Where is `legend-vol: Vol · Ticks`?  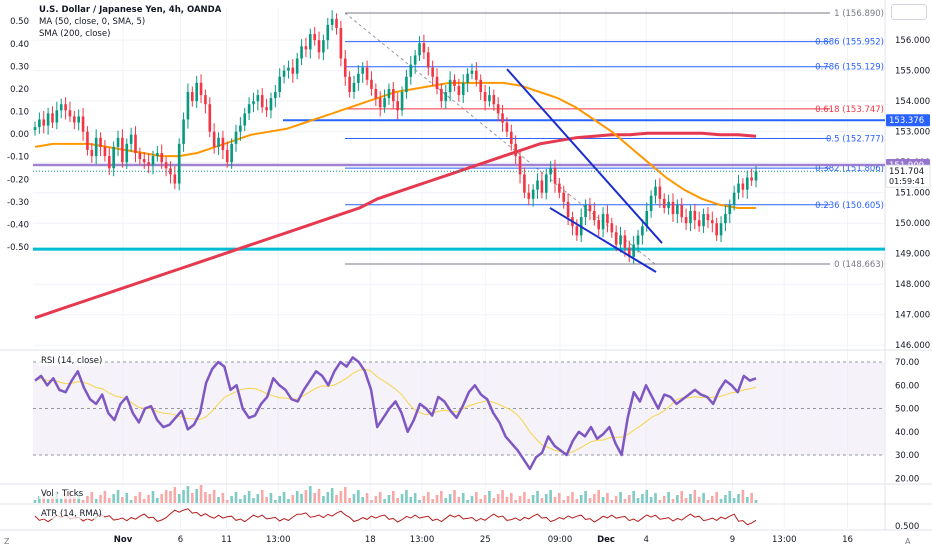
legend-vol: Vol · Ticks is located at coordinates (62, 494).